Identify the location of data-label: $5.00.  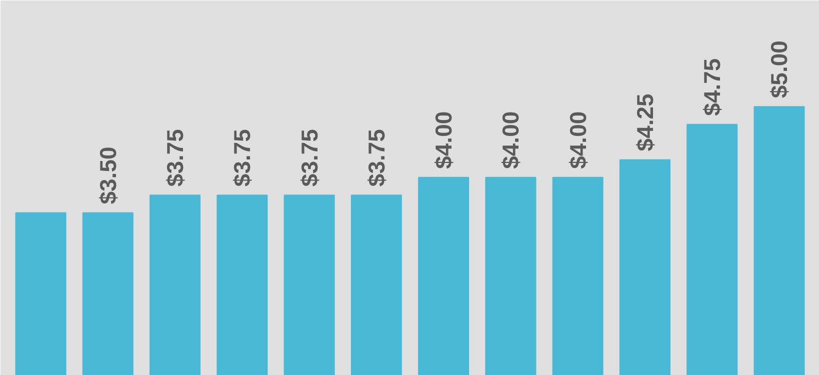
(779, 69).